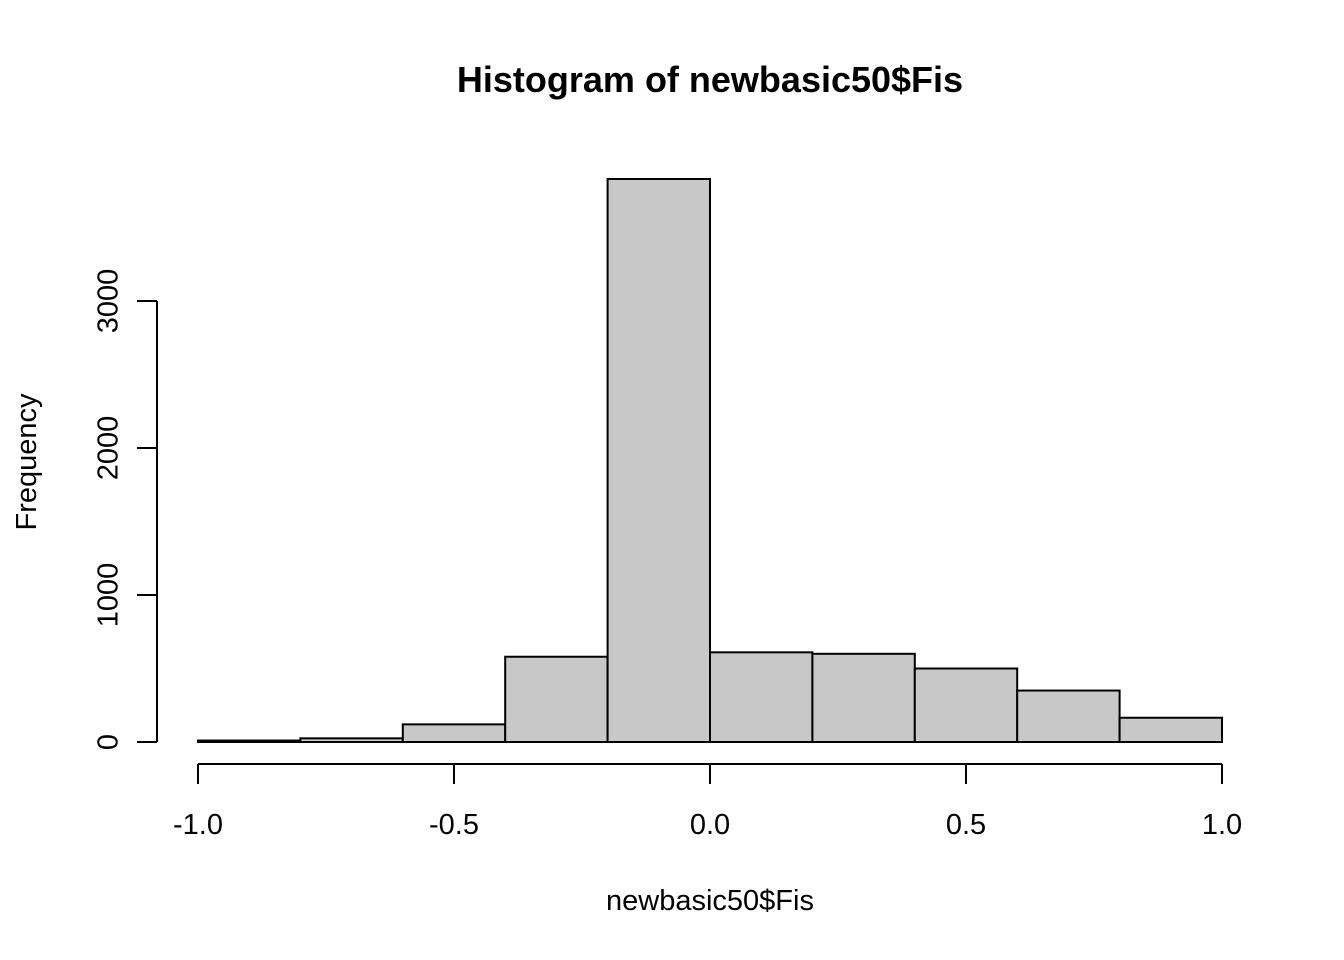 This screenshot has width=1344, height=960. I want to click on x-tick-label: 1.0, so click(1222, 825).